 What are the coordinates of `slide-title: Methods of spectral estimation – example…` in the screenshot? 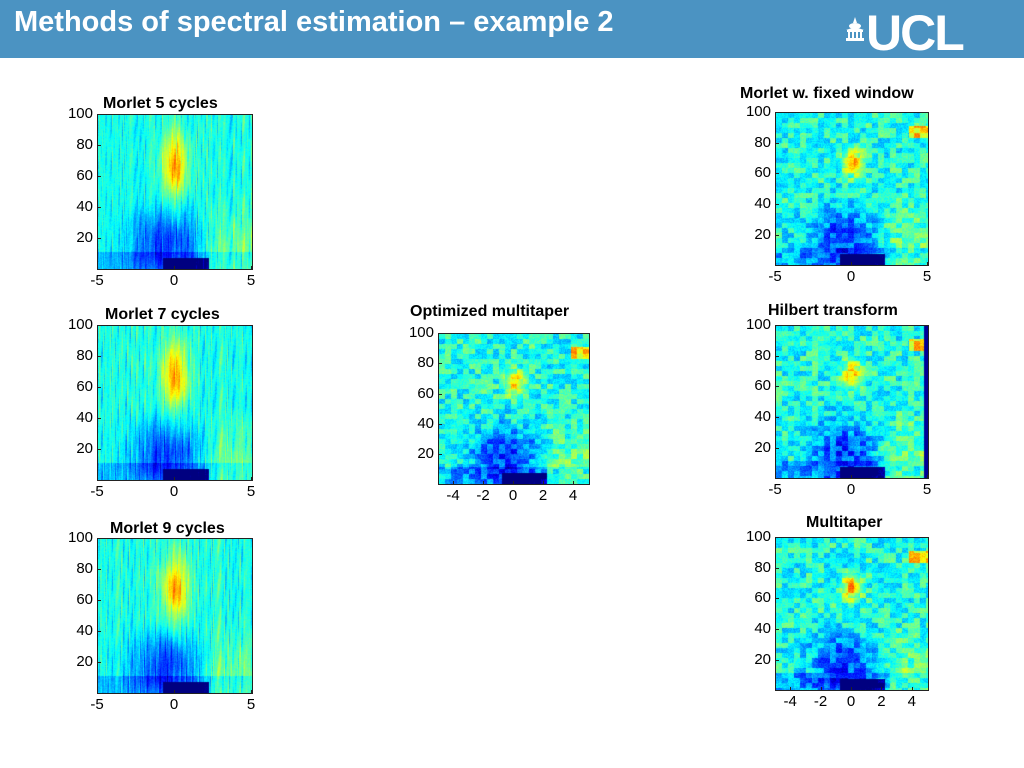 It's located at (314, 22).